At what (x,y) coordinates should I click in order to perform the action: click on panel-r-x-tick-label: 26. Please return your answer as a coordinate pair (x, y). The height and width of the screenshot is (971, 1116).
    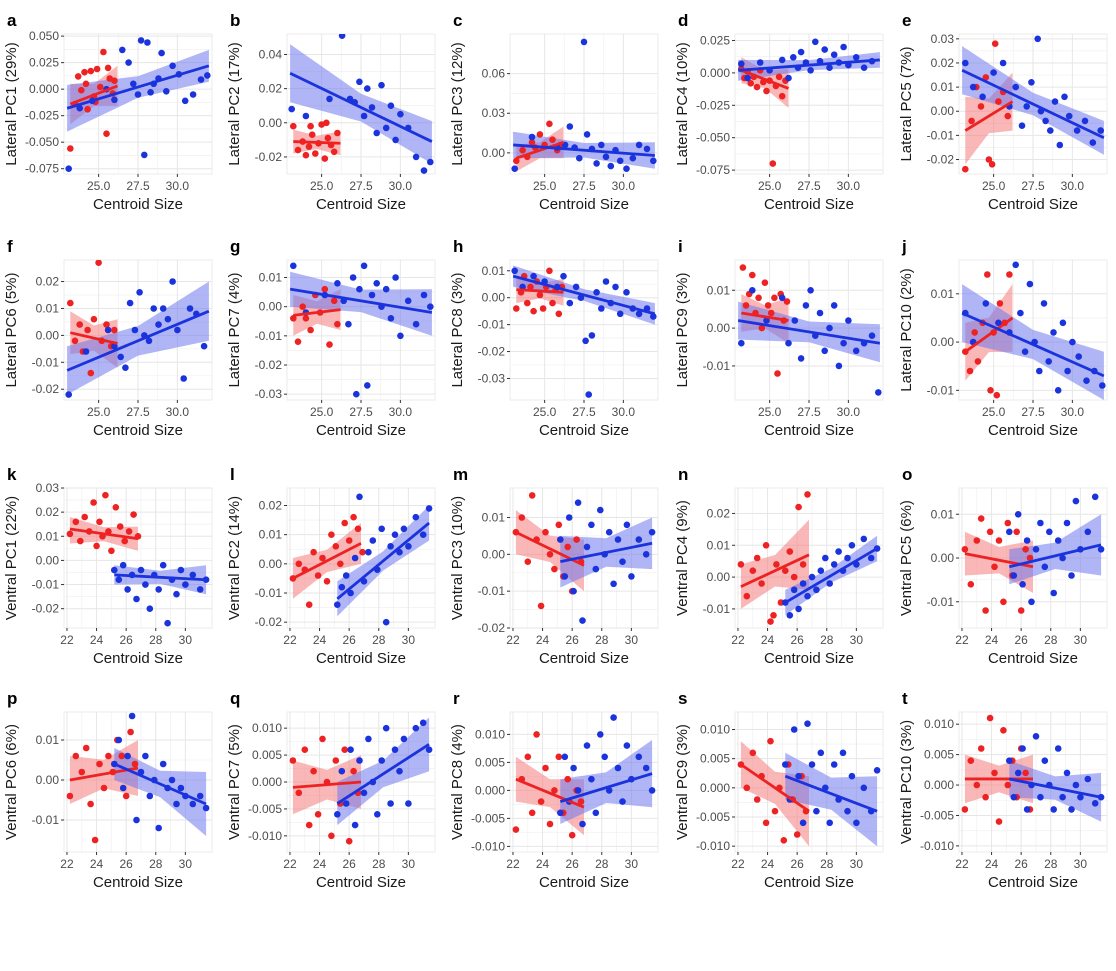
    Looking at the image, I should click on (572, 864).